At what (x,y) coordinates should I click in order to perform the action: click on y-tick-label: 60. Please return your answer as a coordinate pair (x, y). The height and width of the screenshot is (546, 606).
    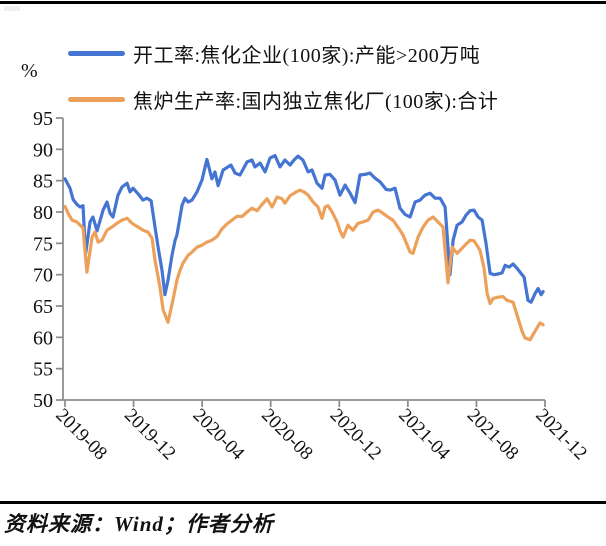
    Looking at the image, I should click on (43, 338).